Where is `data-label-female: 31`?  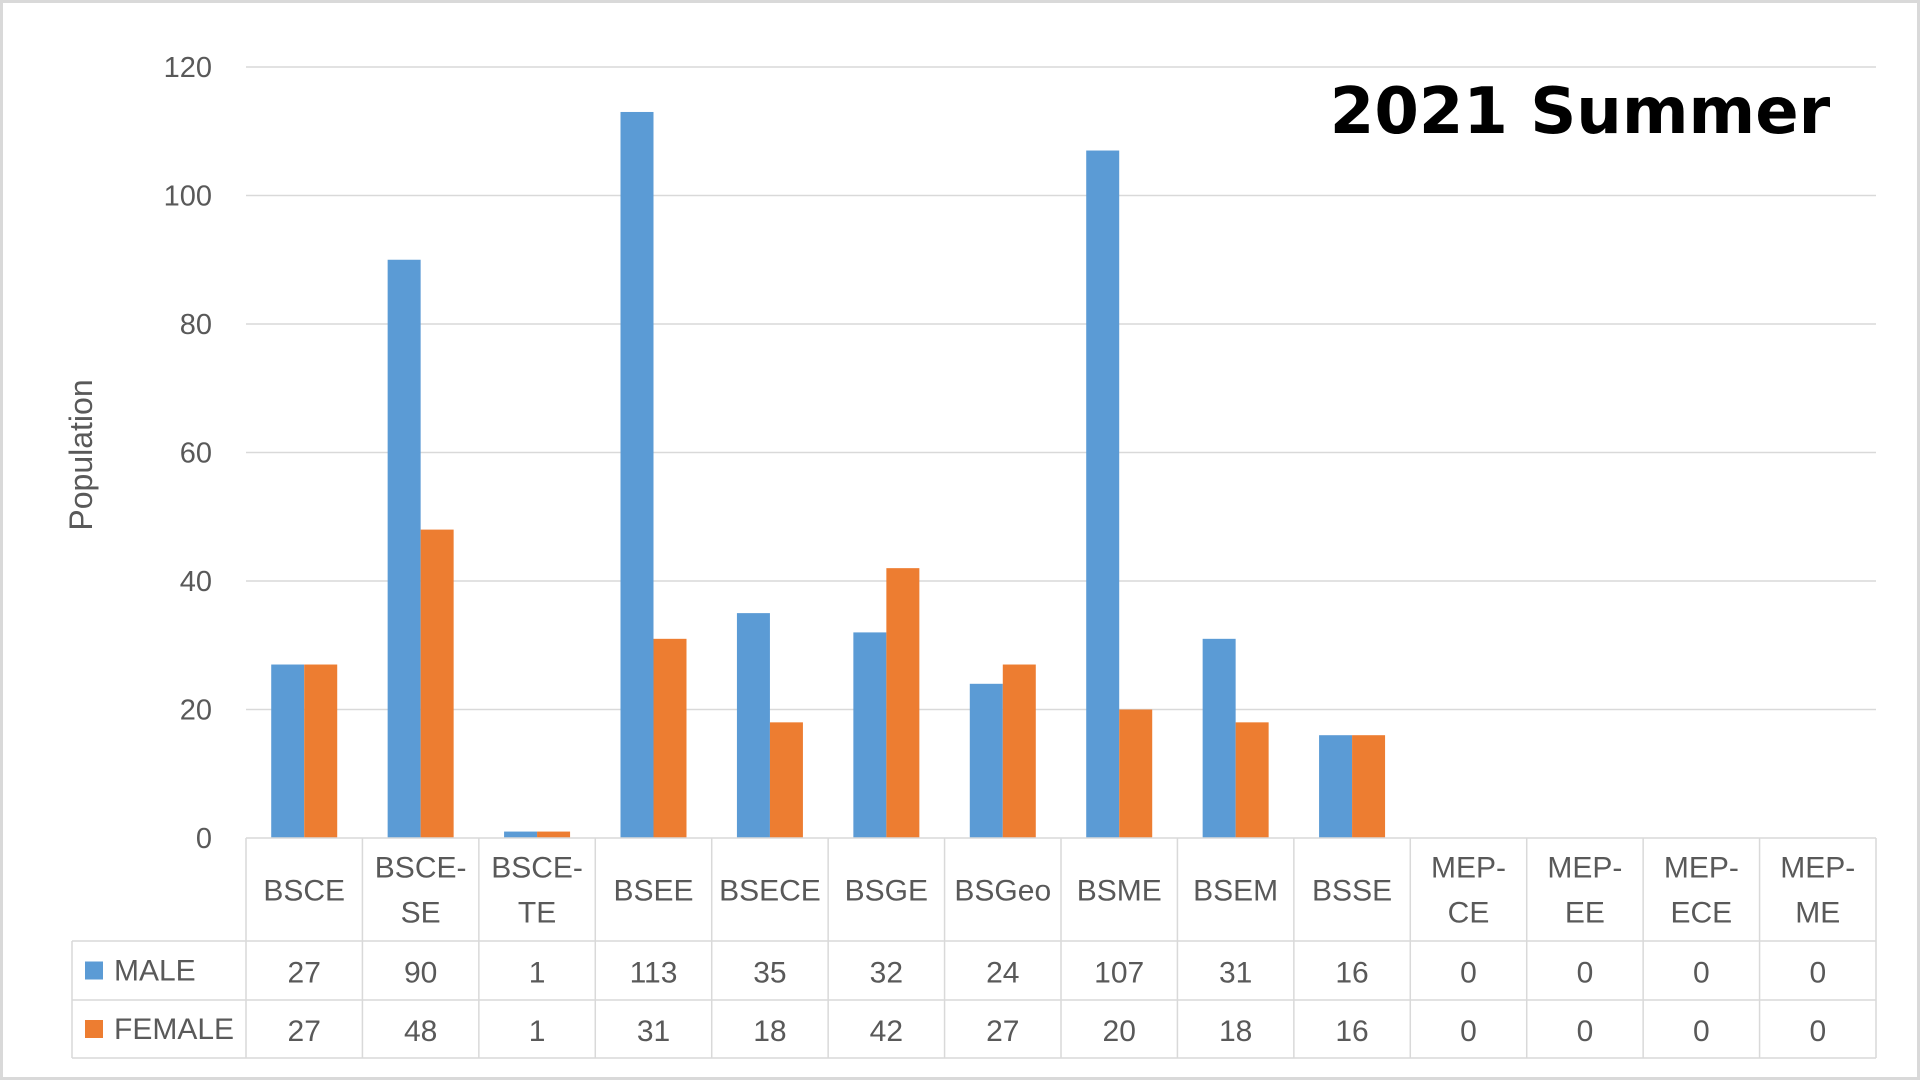 data-label-female: 31 is located at coordinates (653, 1031).